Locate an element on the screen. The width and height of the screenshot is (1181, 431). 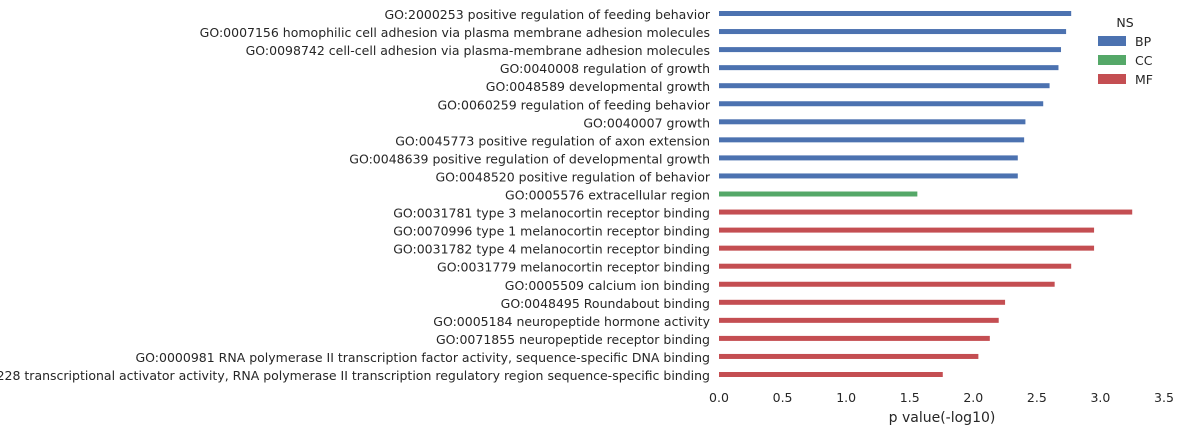
x-tick-label: 3.0 is located at coordinates (1100, 397).